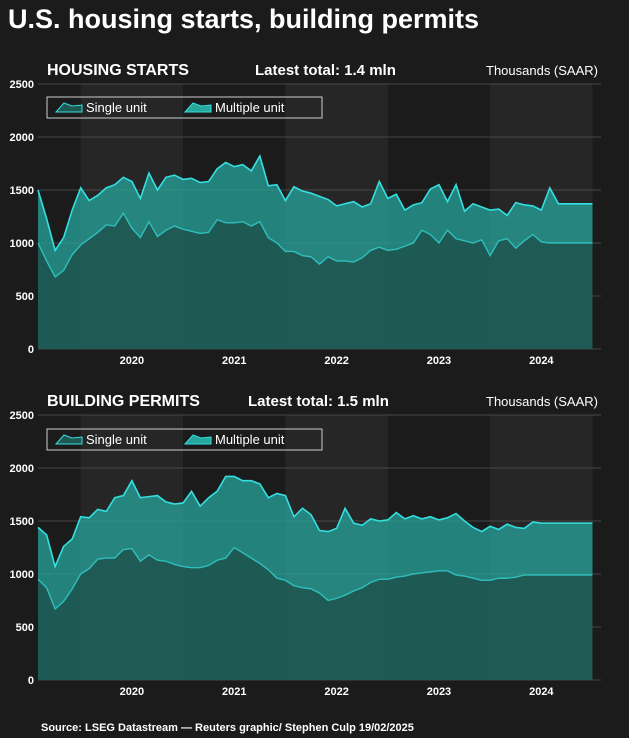 This screenshot has width=629, height=738. What do you see at coordinates (325, 70) in the screenshot?
I see `latest-total: Latest total: 1.4 mln` at bounding box center [325, 70].